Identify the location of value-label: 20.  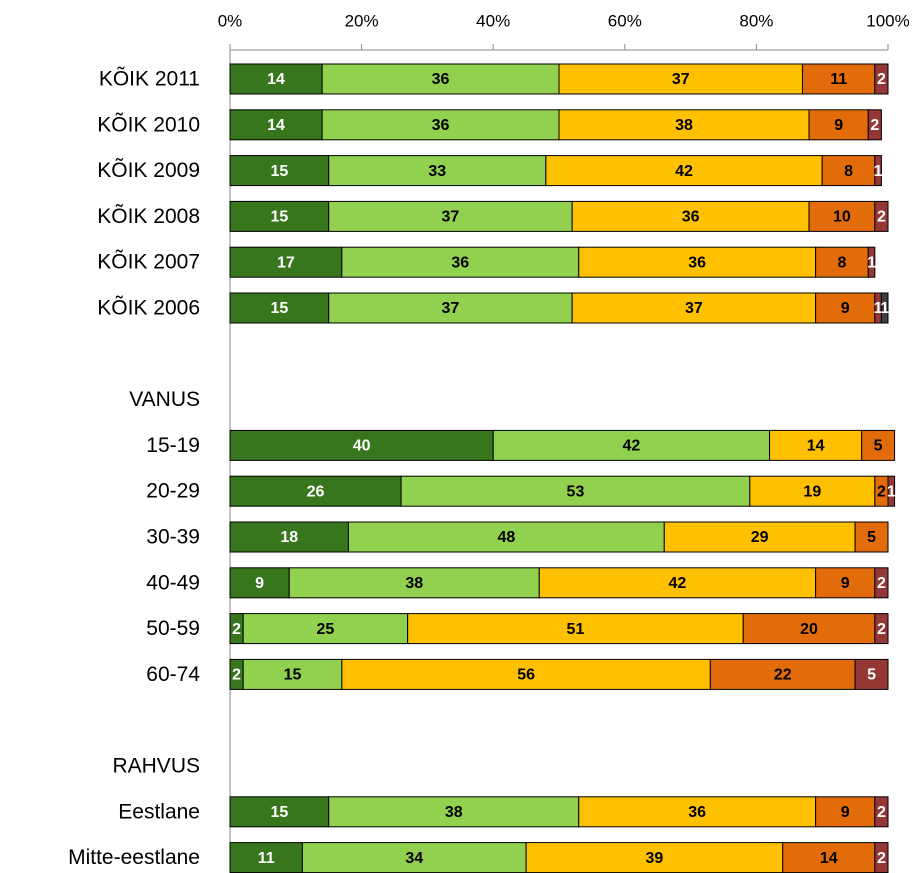
(809, 629).